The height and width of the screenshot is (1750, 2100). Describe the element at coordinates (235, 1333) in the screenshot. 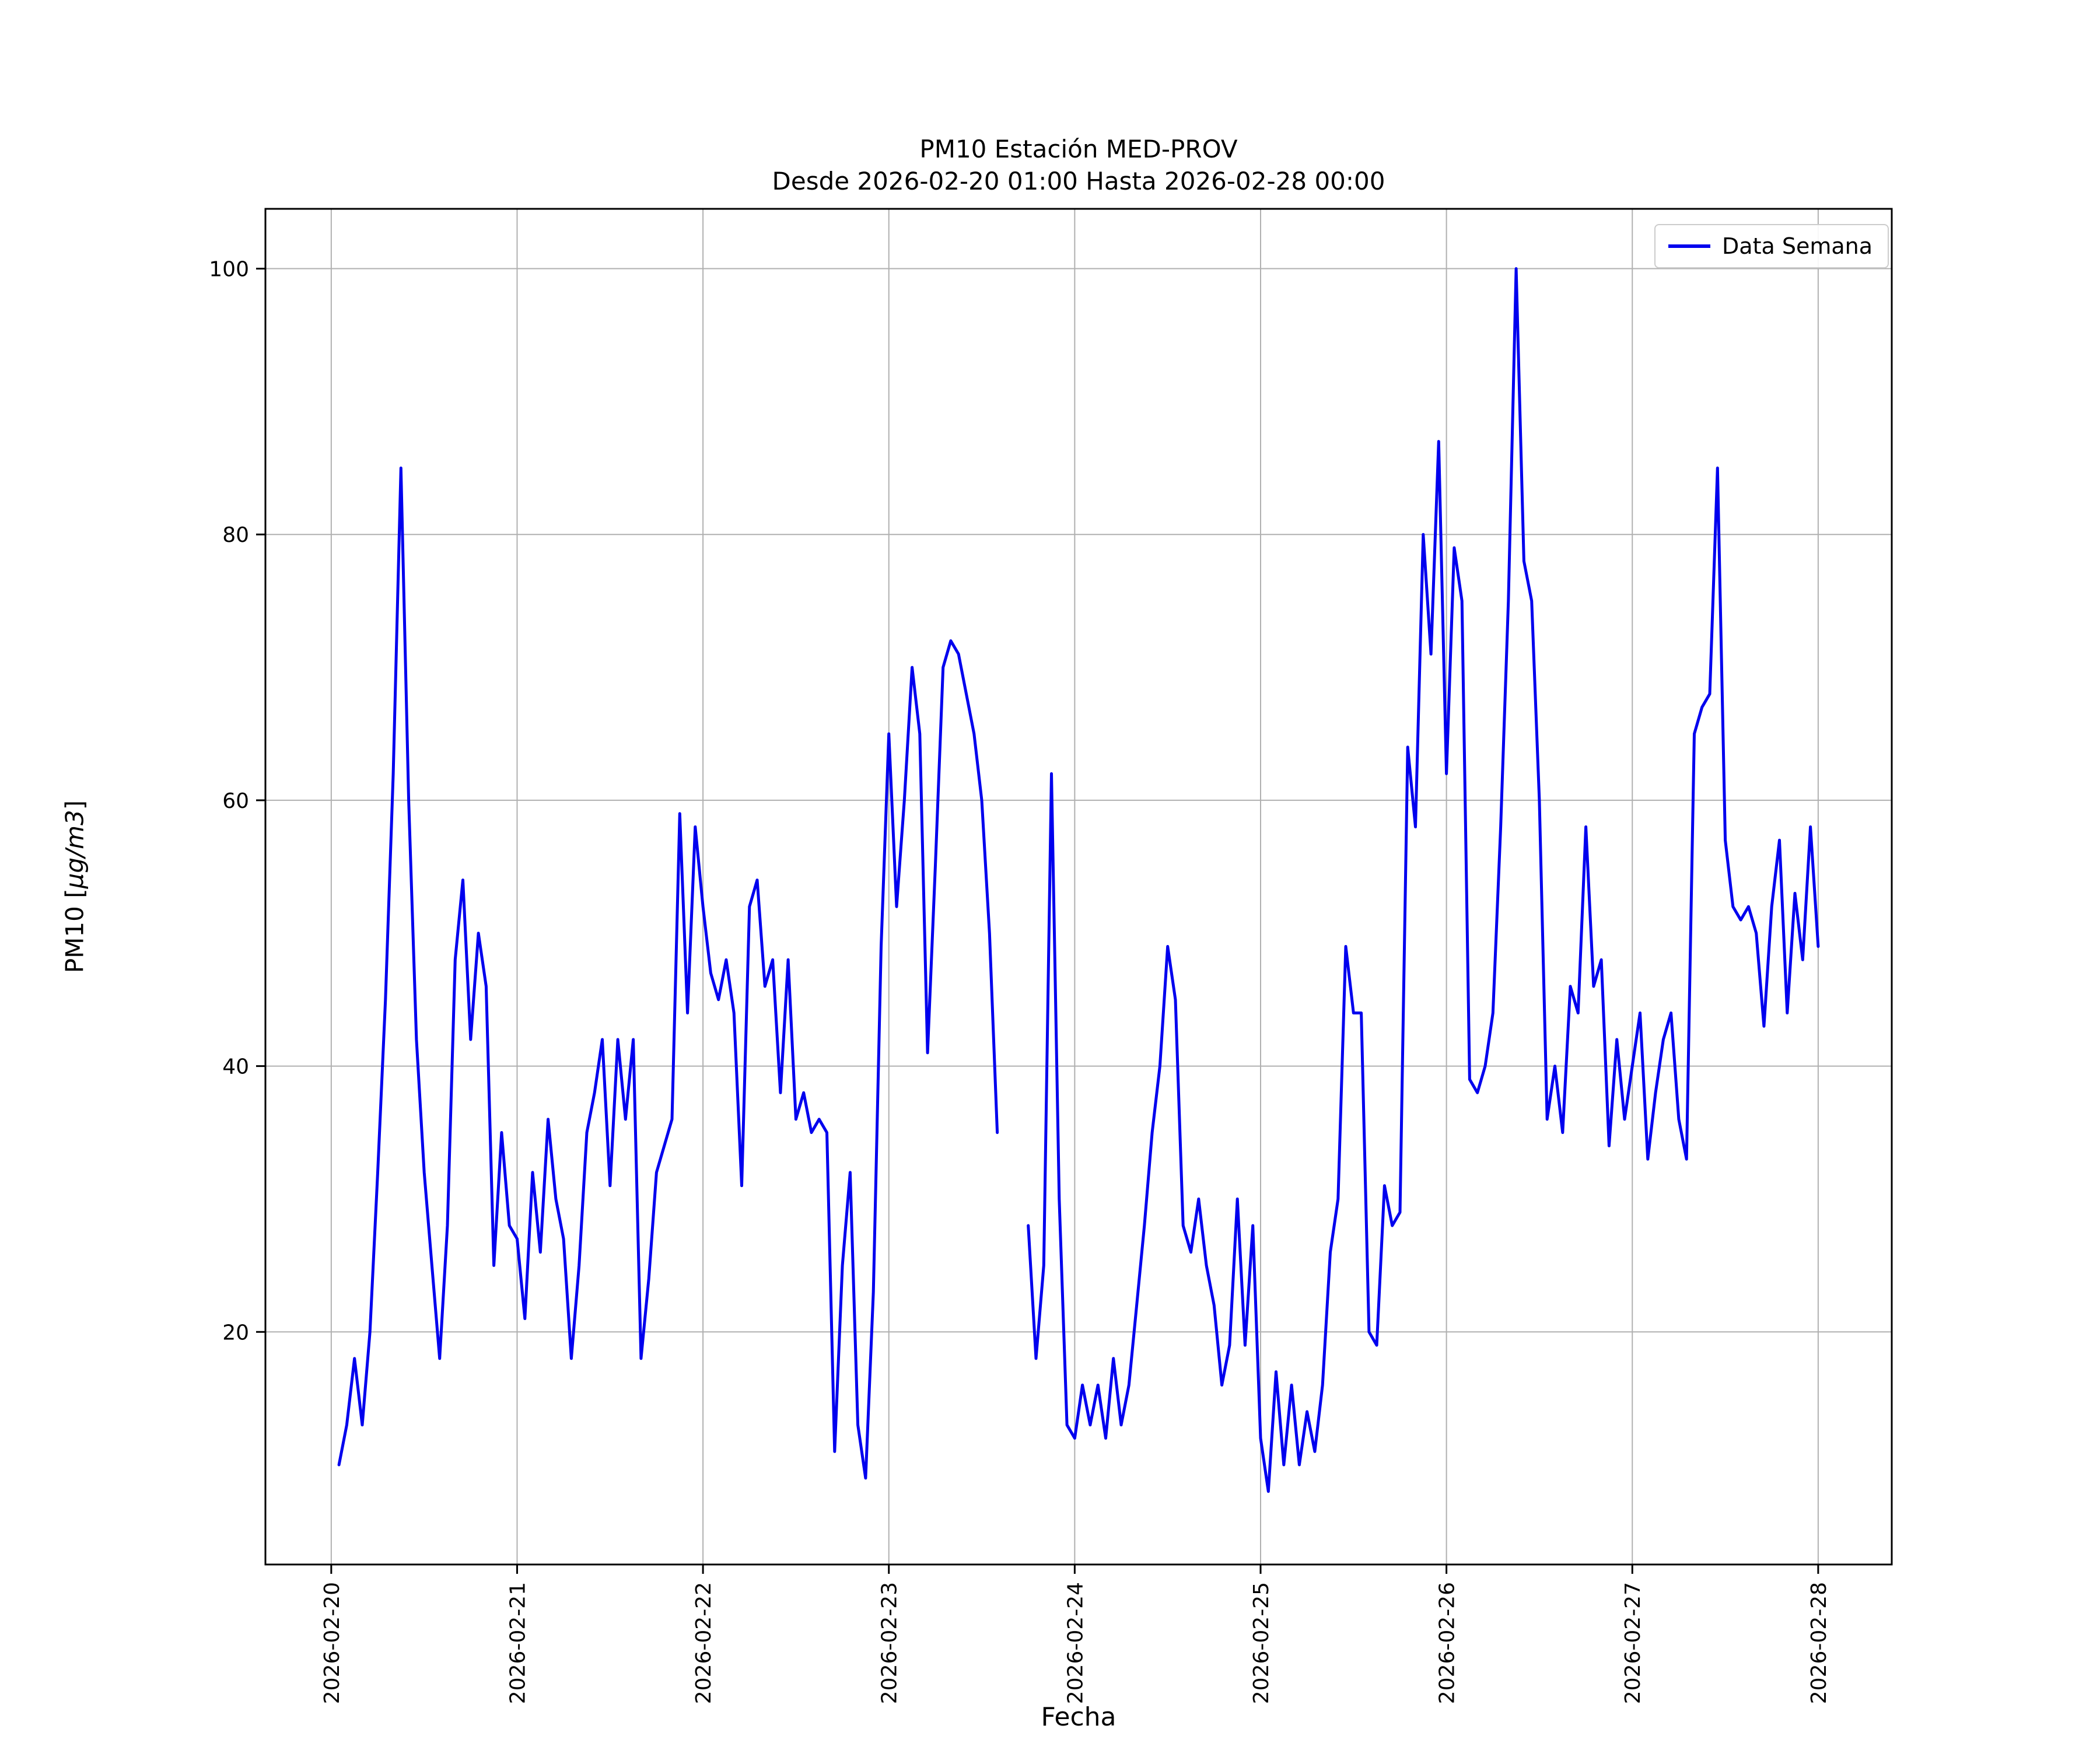

I see `y-tick-label: 20` at that location.